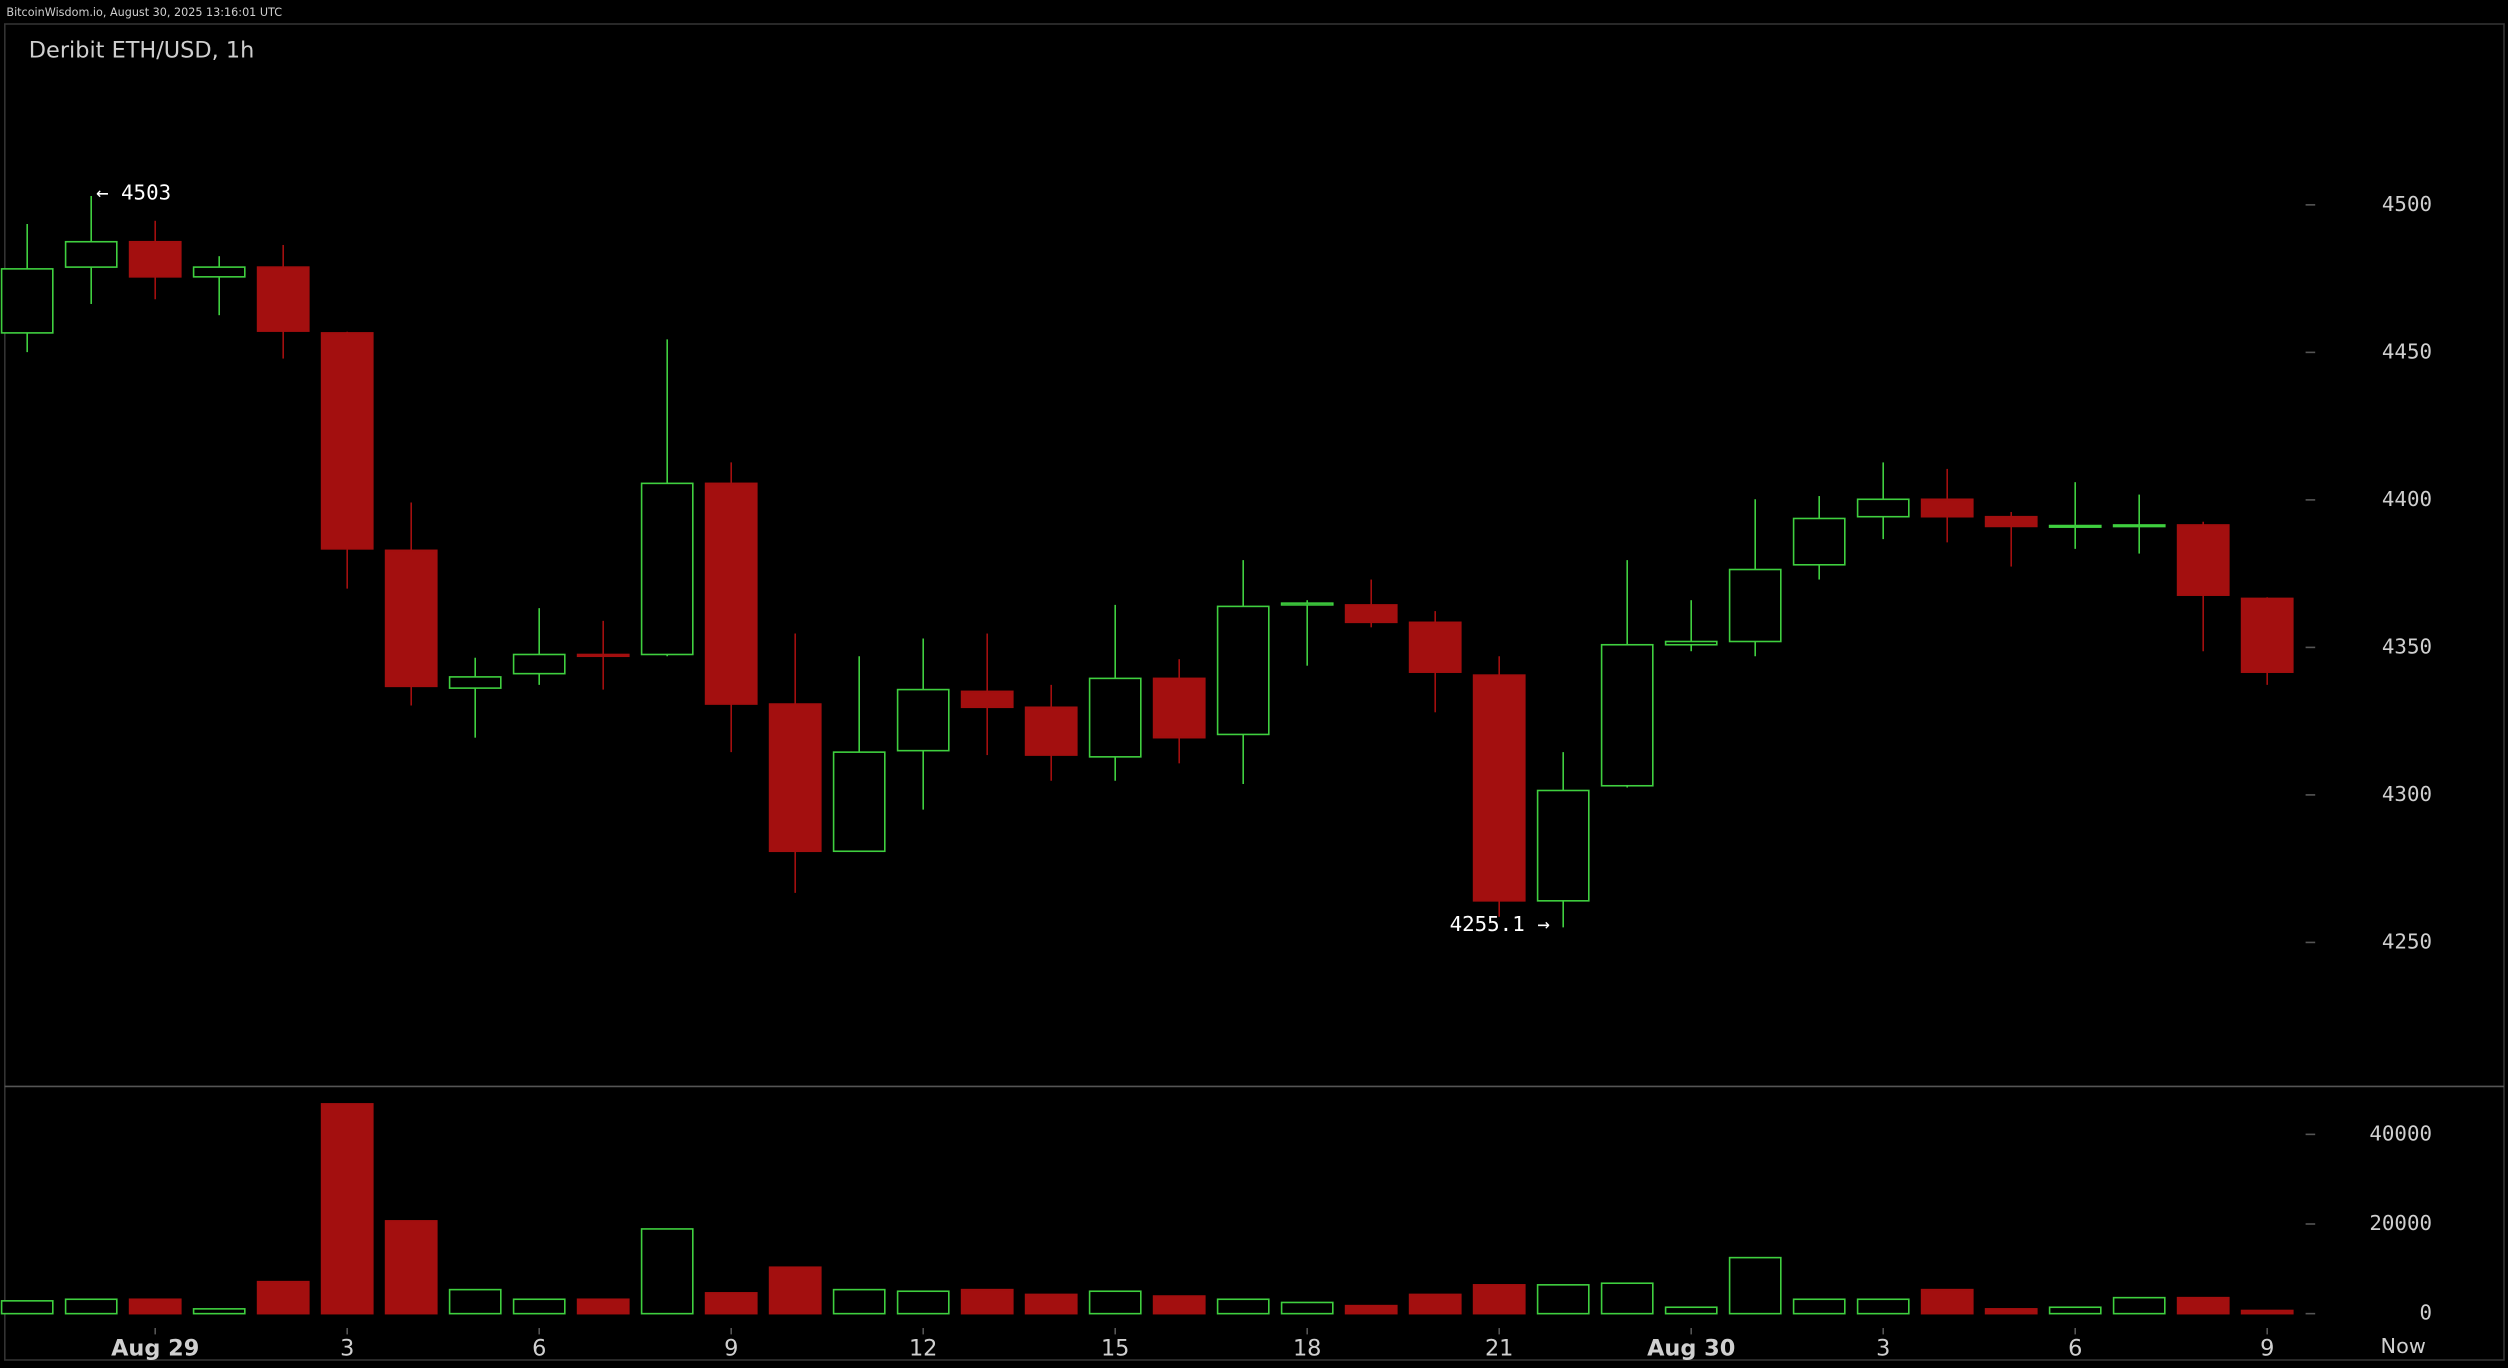 The width and height of the screenshot is (2508, 1368). What do you see at coordinates (2407, 794) in the screenshot?
I see `y-tick-label: 4300` at bounding box center [2407, 794].